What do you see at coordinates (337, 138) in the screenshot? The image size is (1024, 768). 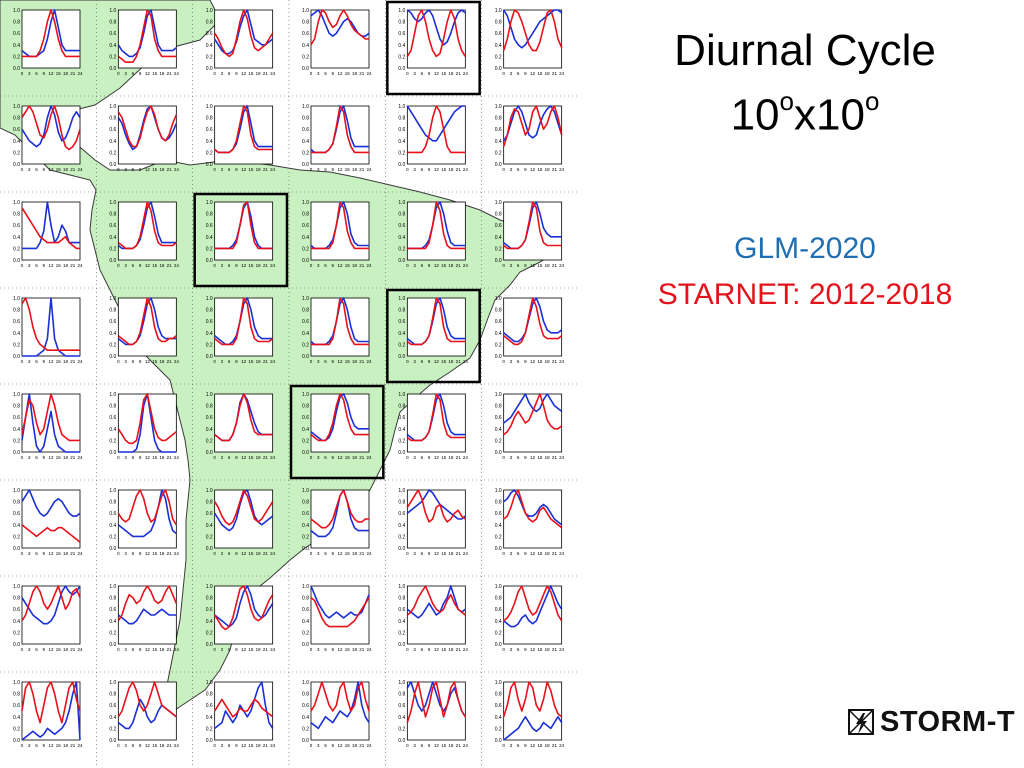 I see `panel-1-3: 0.0 0.2 0.4 0.6 0.8 1.0 0 3 6 9 12 15 18 21 24` at bounding box center [337, 138].